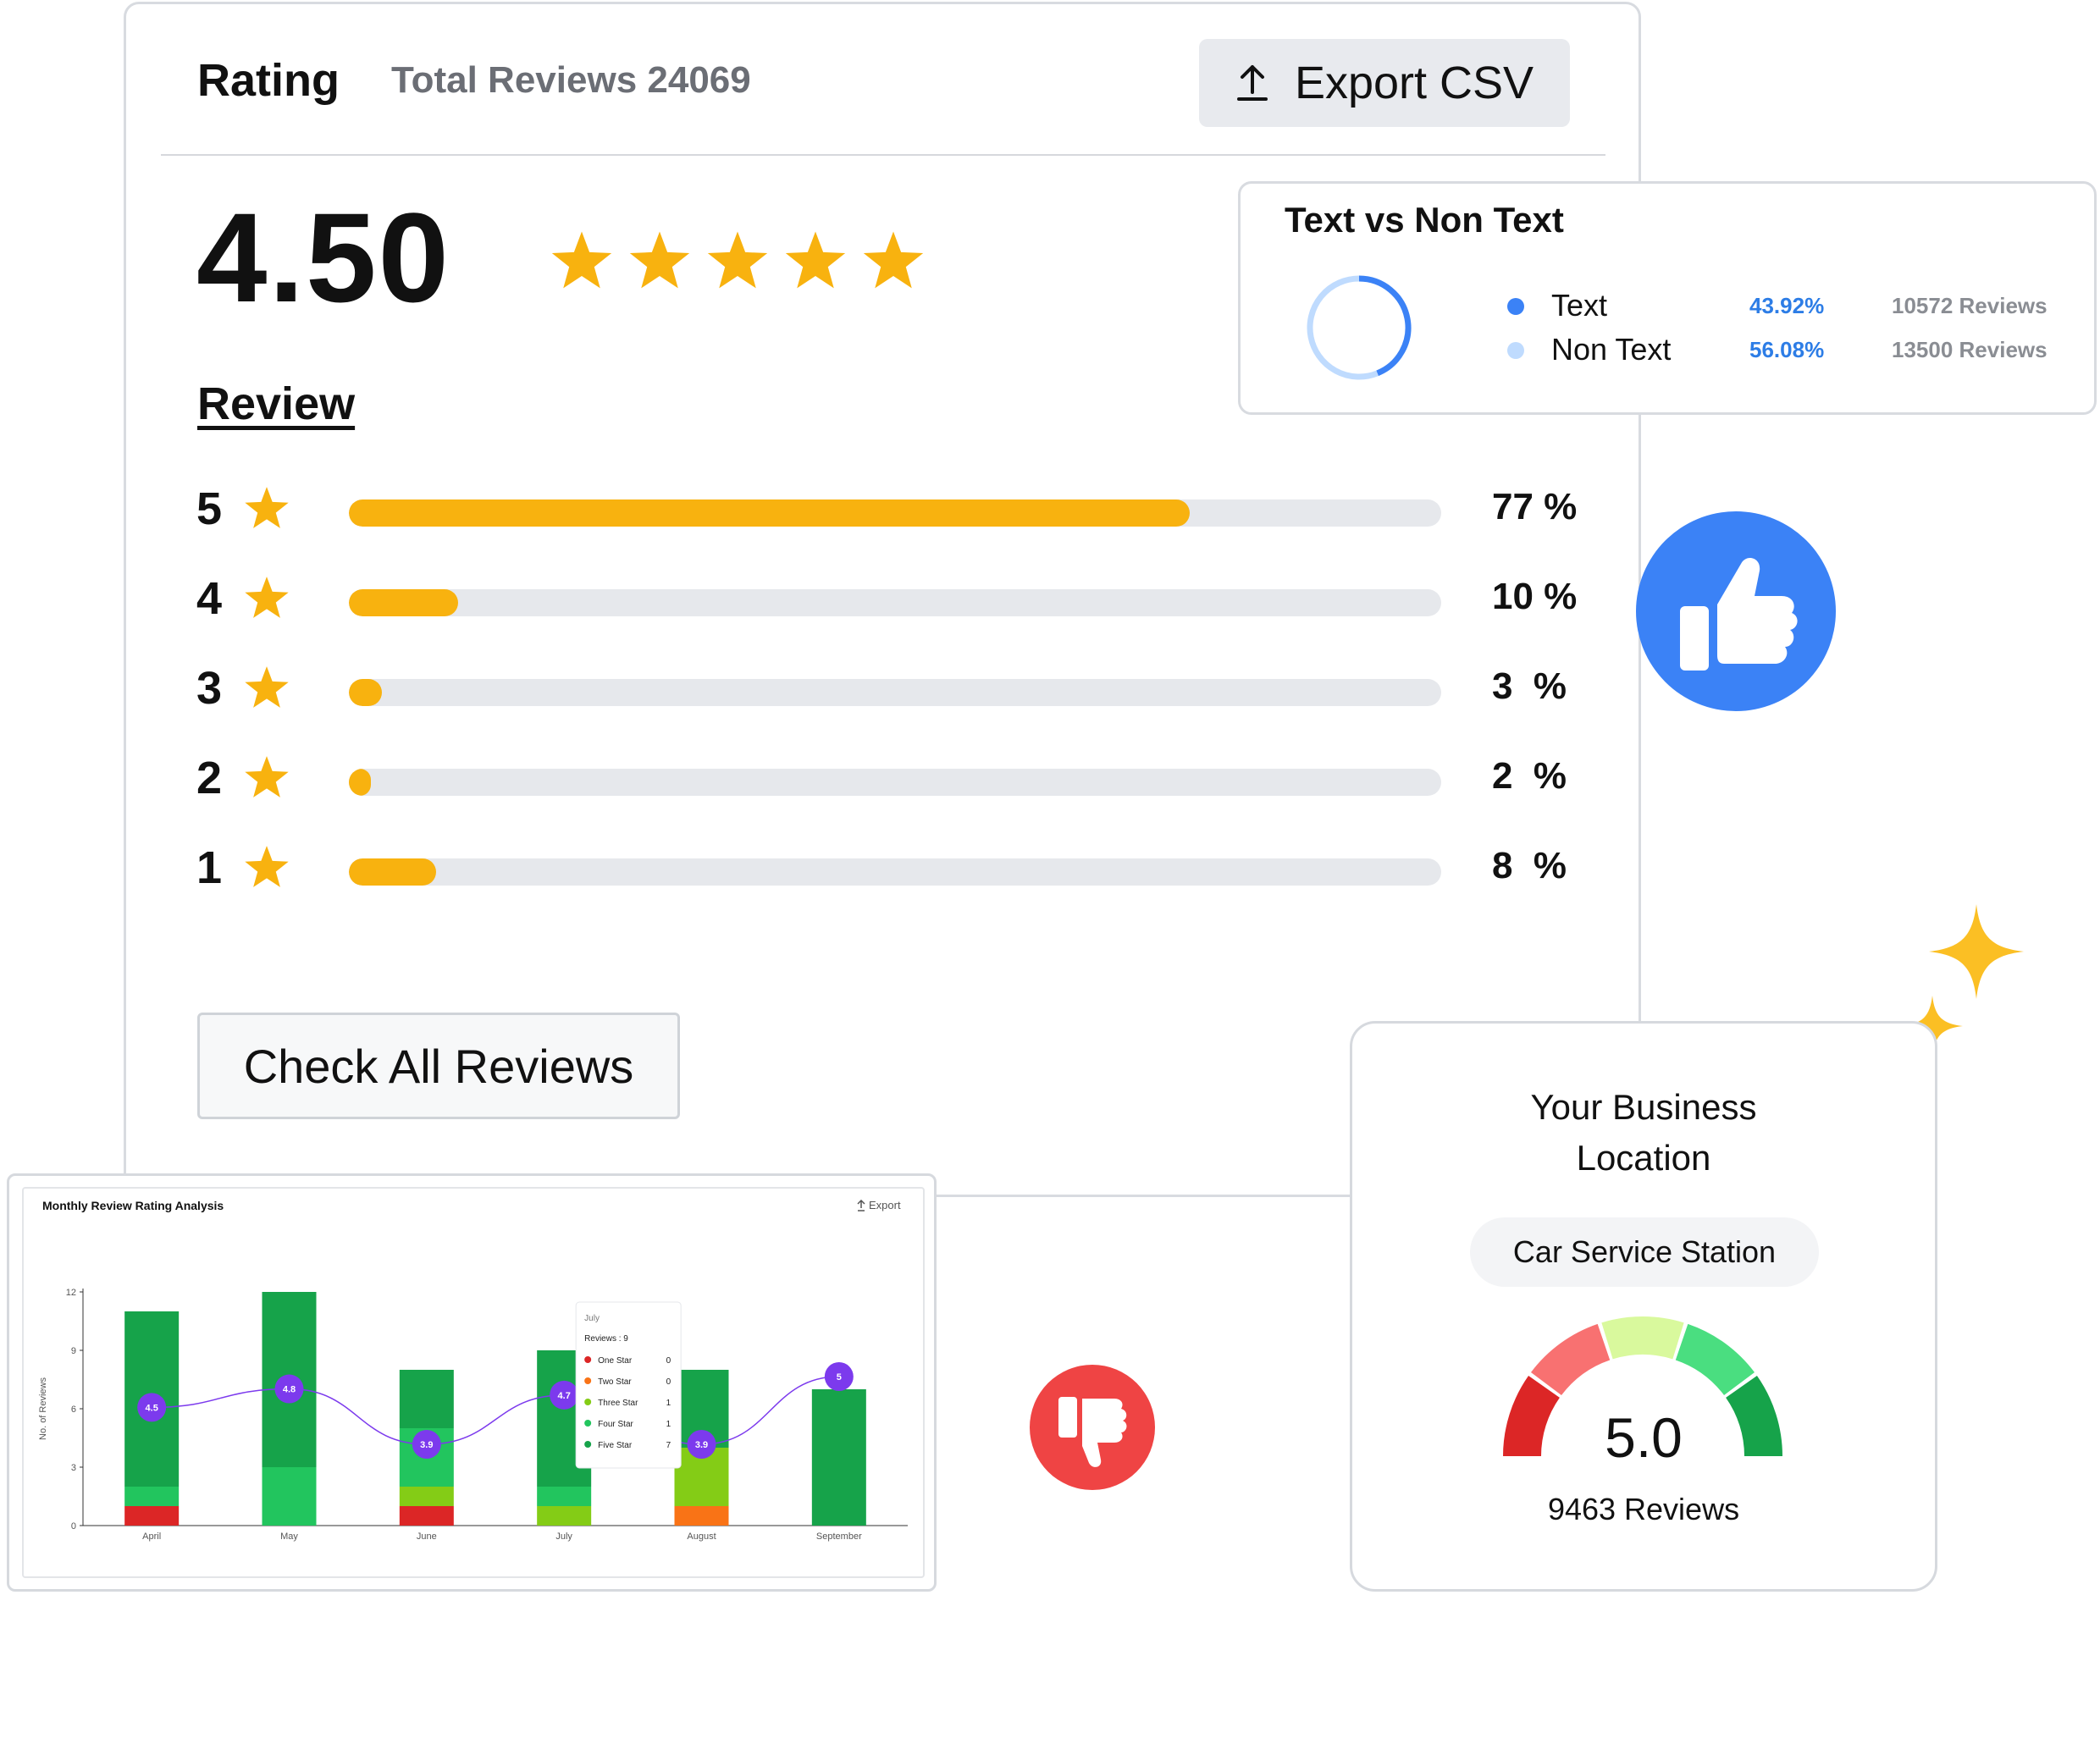 The height and width of the screenshot is (1744, 2100). I want to click on text-vs-non-text-donut, so click(1359, 328).